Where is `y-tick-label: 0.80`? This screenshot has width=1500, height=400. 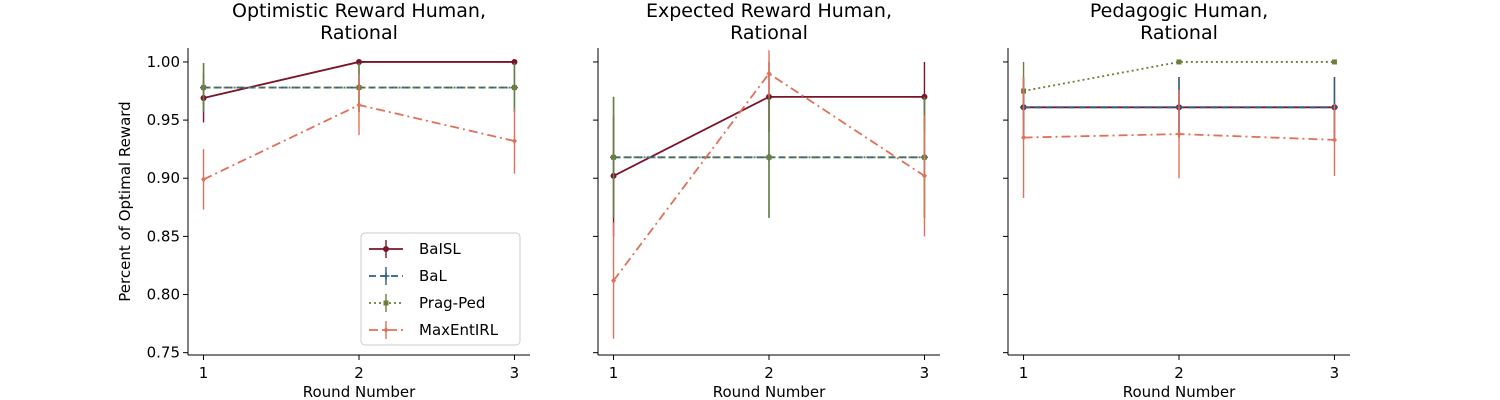
y-tick-label: 0.80 is located at coordinates (163, 295).